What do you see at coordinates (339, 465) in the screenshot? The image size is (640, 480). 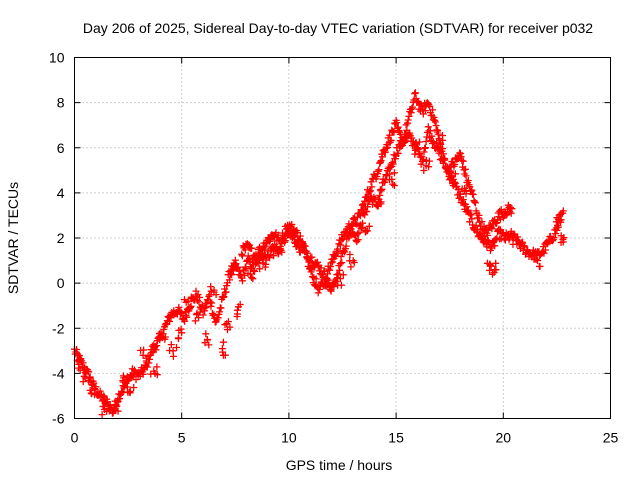 I see `x-axis-title: GPS time / hours` at bounding box center [339, 465].